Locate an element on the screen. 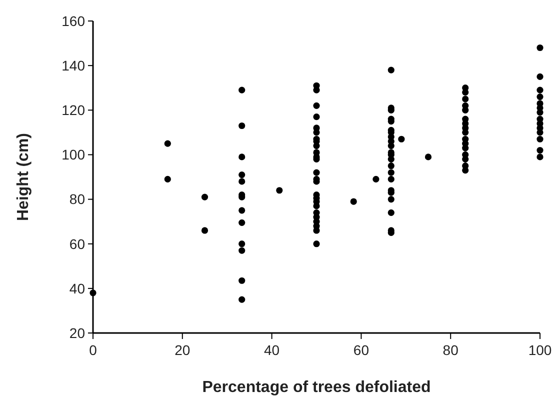 This screenshot has width=558, height=404. y-axis-title: Height (cm) is located at coordinates (23, 177).